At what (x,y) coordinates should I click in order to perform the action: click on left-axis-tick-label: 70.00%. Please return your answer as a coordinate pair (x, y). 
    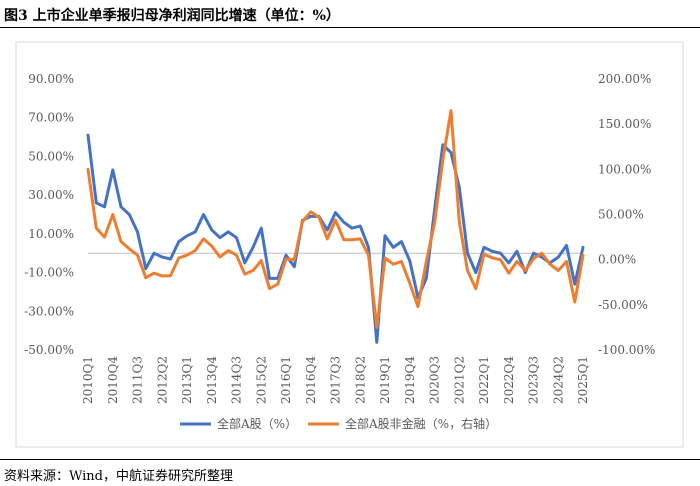
    Looking at the image, I should click on (51, 118).